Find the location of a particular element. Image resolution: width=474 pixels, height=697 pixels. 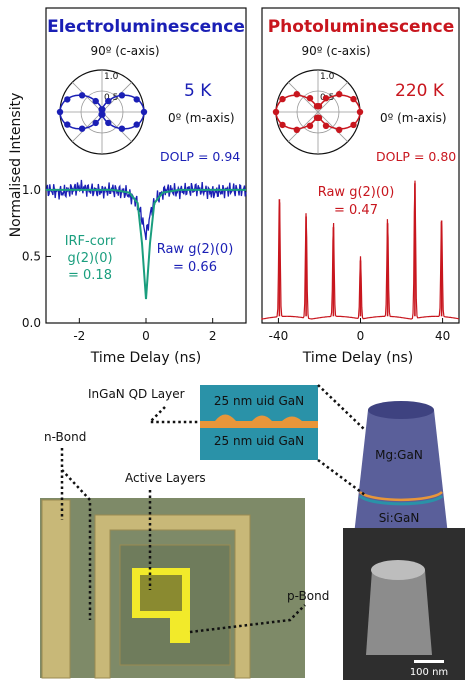

el-irf-value: = 0.18 is located at coordinates (90, 275).